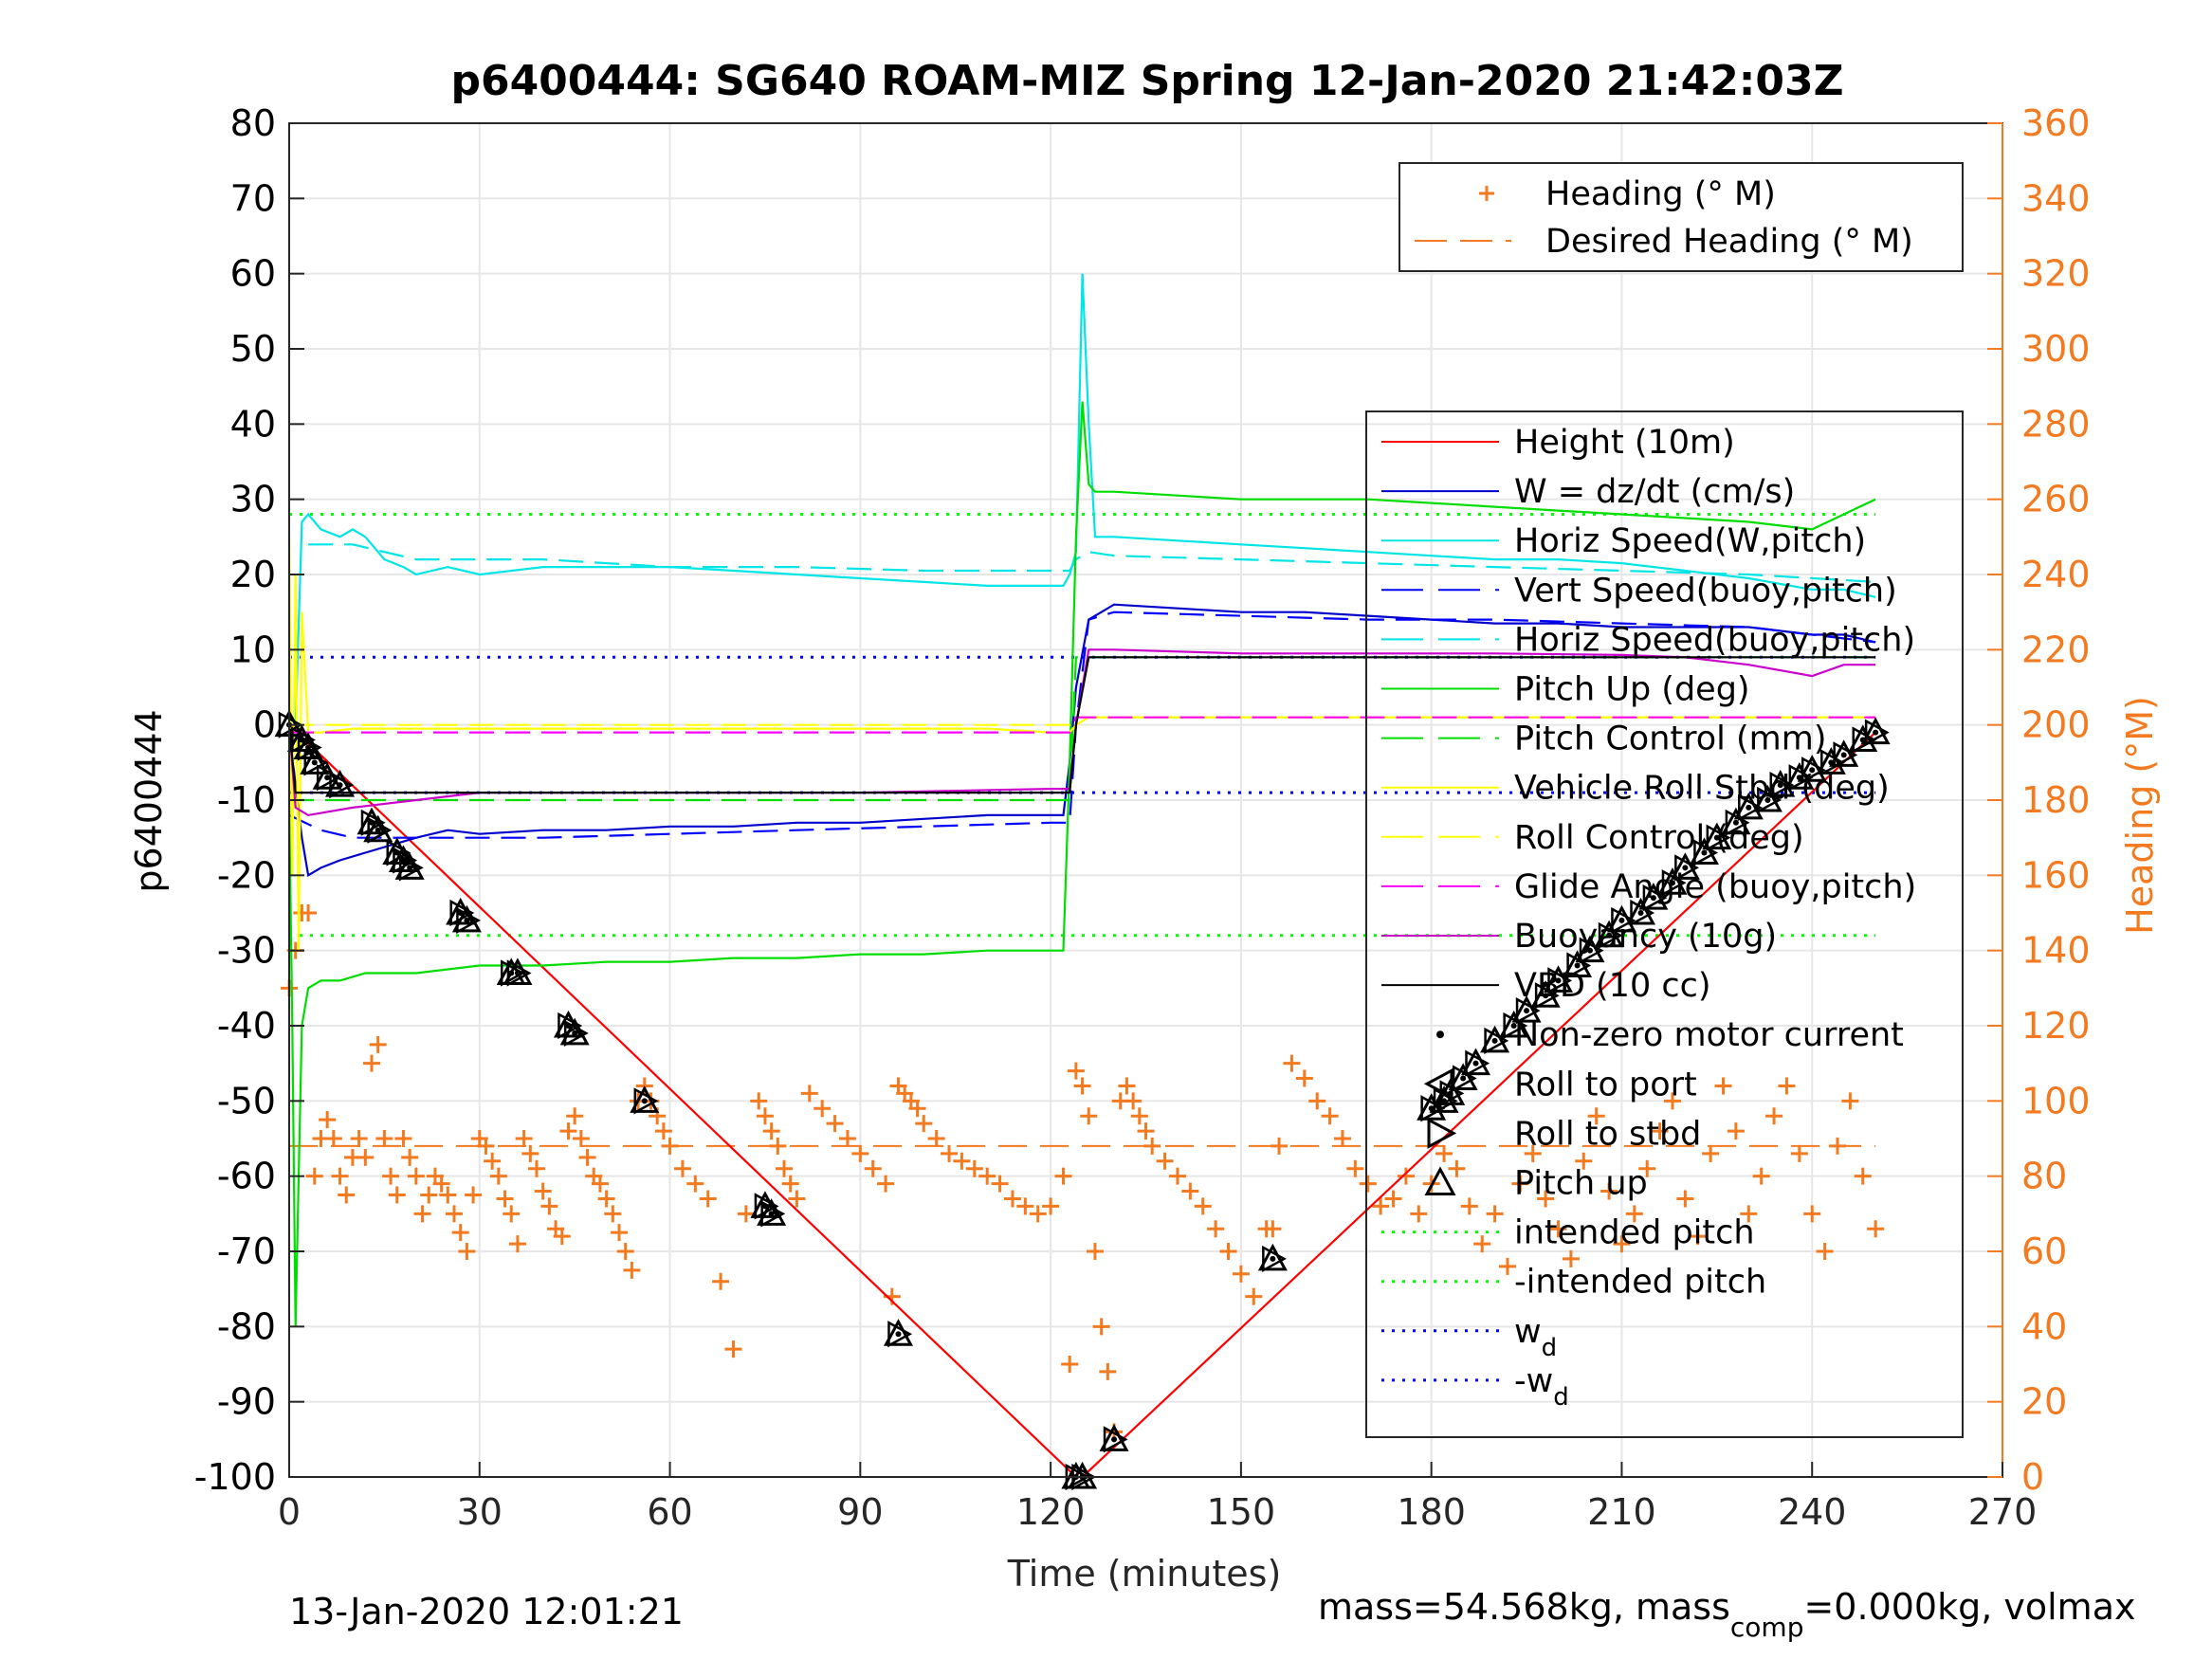 This screenshot has width=2212, height=1659. What do you see at coordinates (253, 649) in the screenshot?
I see `y-tick-label: 10` at bounding box center [253, 649].